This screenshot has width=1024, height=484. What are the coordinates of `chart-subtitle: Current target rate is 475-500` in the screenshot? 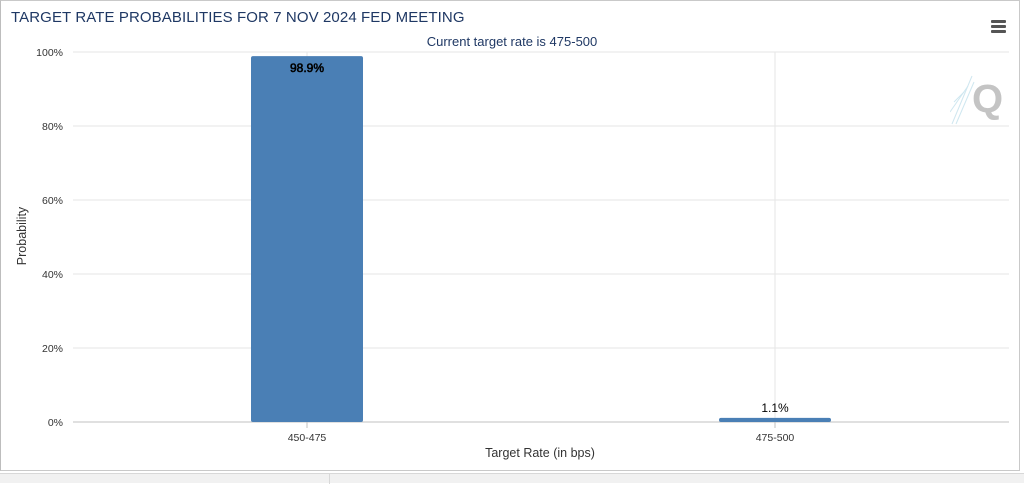 It's located at (512, 41).